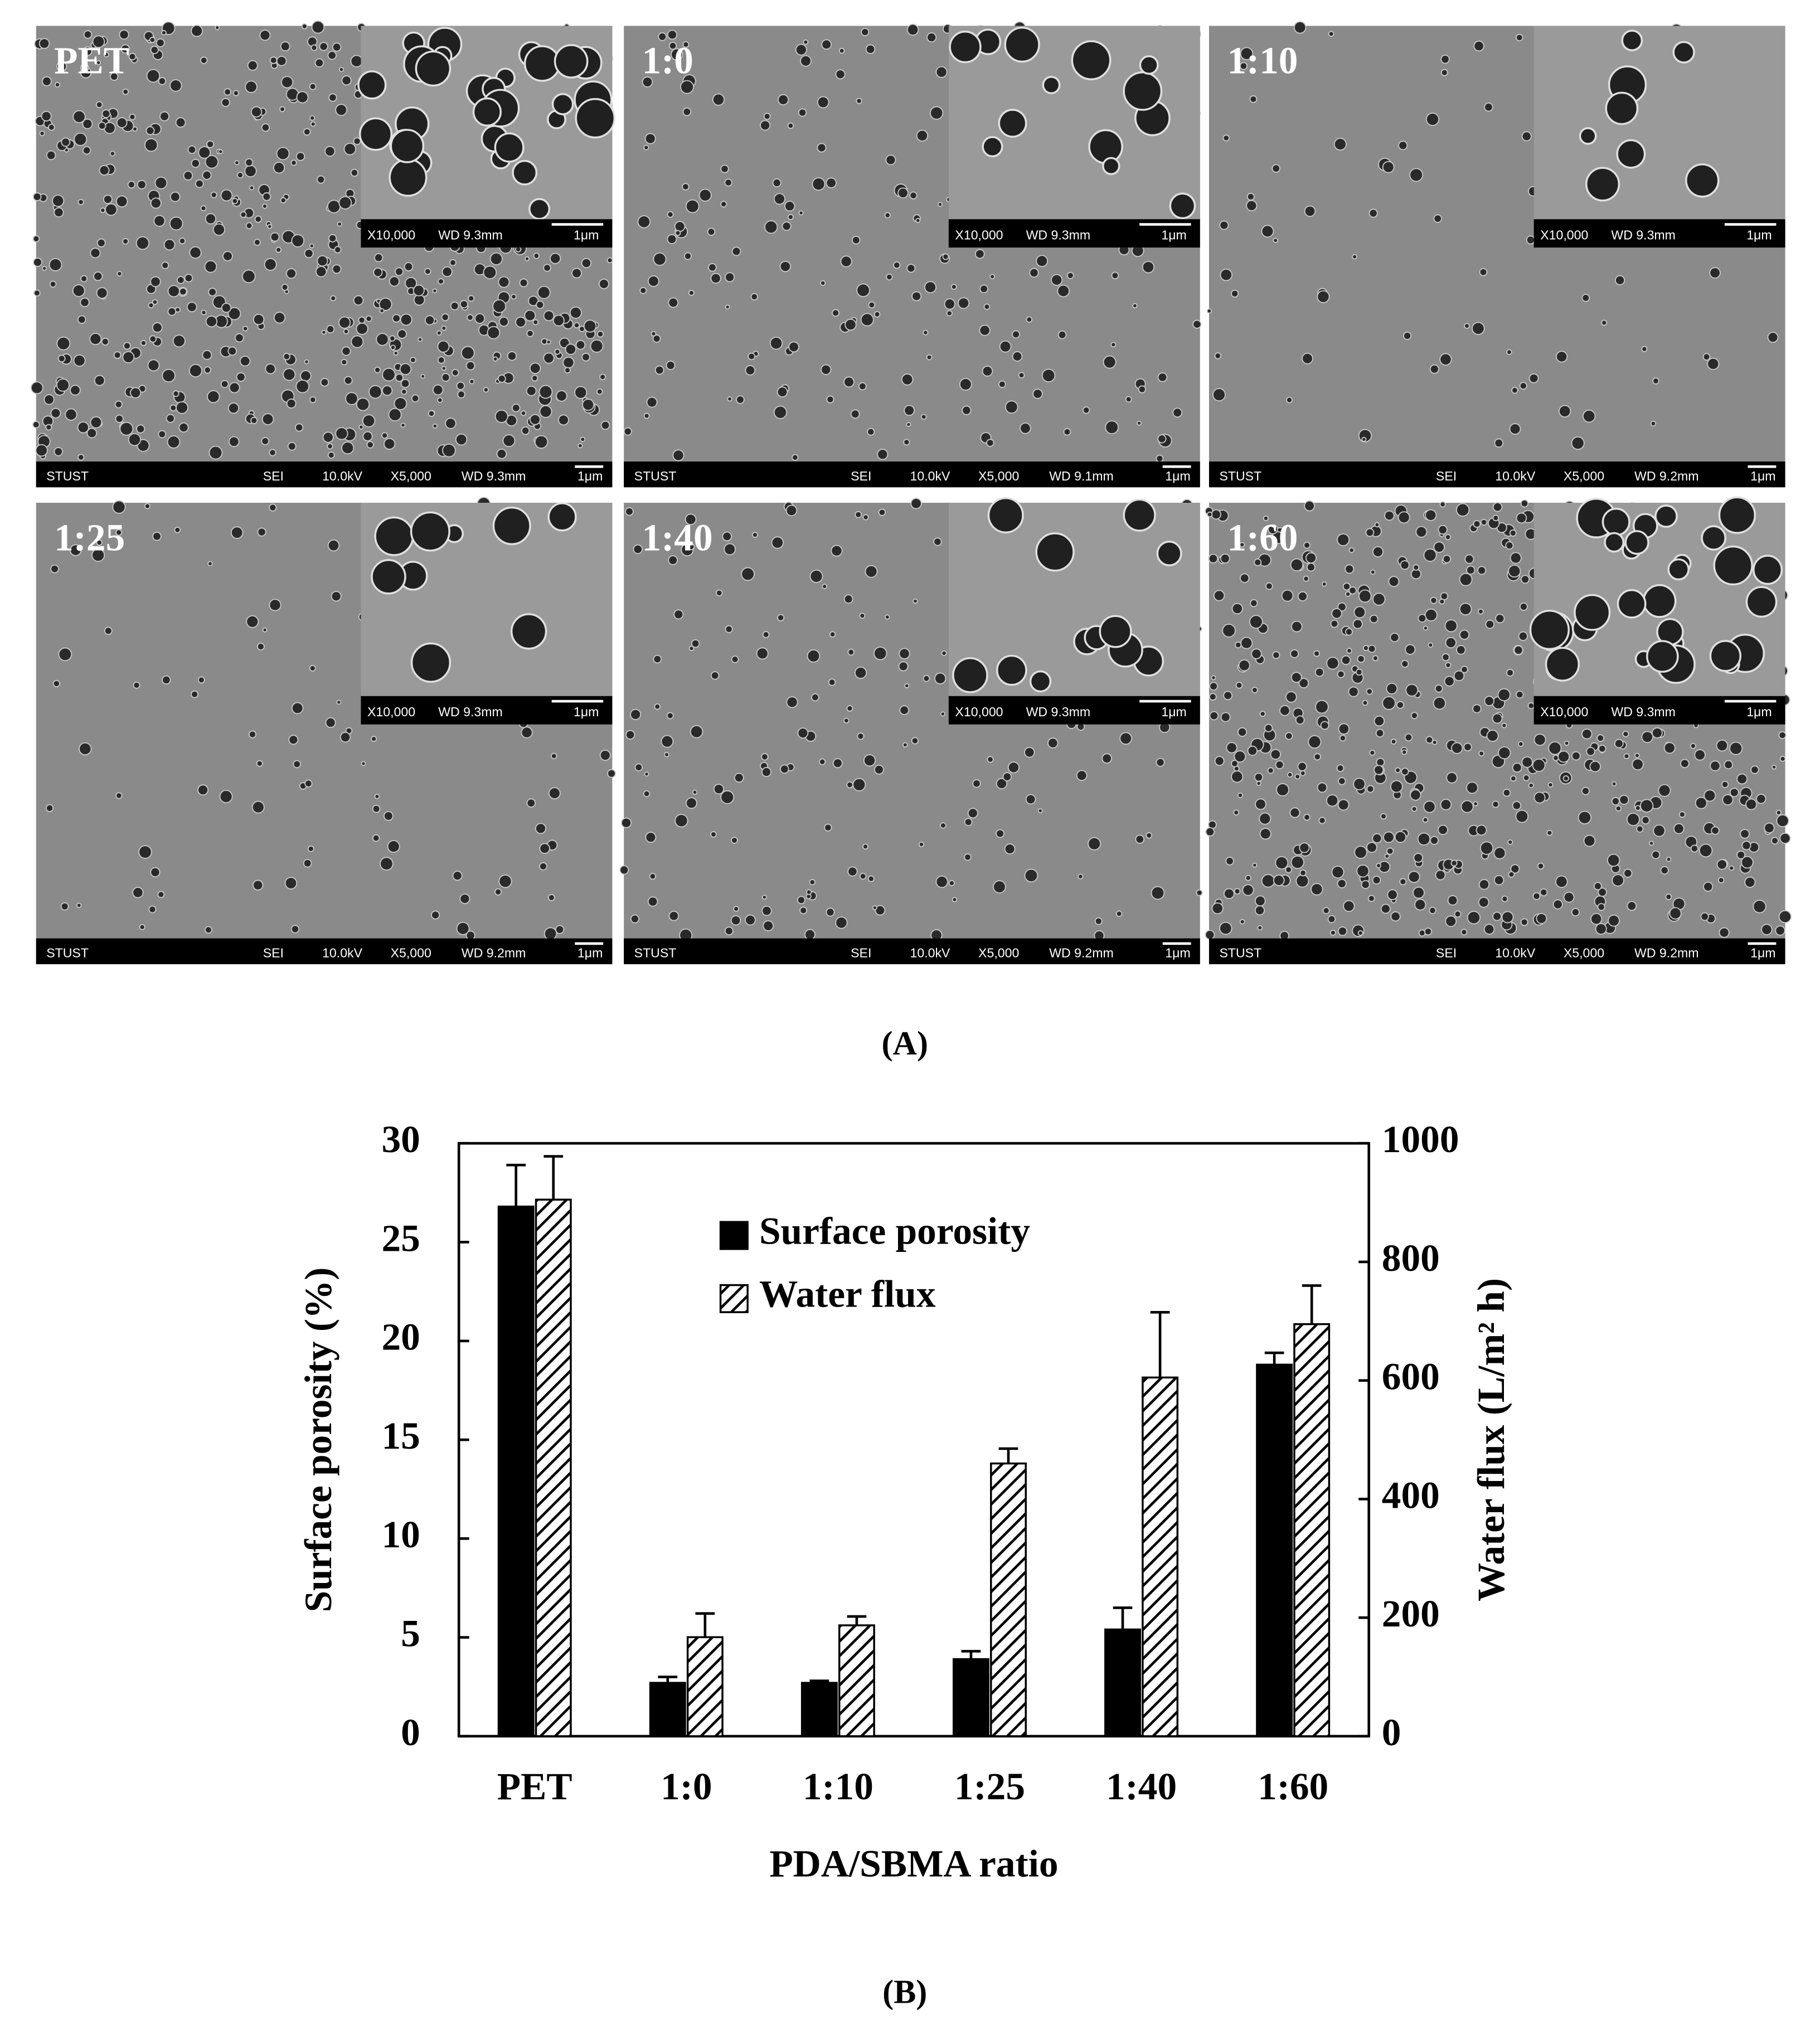  What do you see at coordinates (1759, 712) in the screenshot?
I see `inset-text: 1μm` at bounding box center [1759, 712].